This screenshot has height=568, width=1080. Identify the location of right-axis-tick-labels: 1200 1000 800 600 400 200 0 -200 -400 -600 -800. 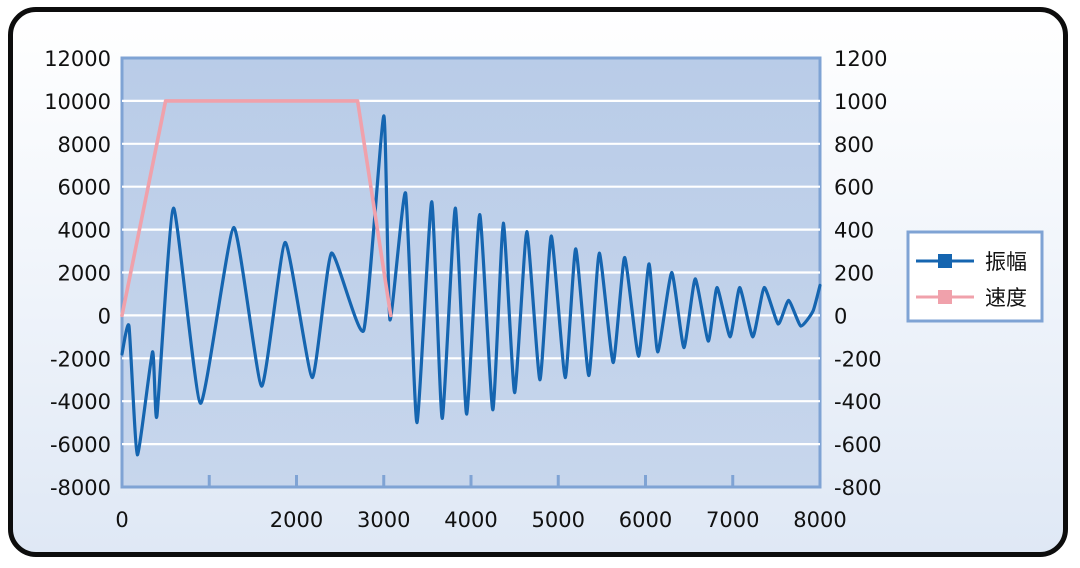
(860, 273).